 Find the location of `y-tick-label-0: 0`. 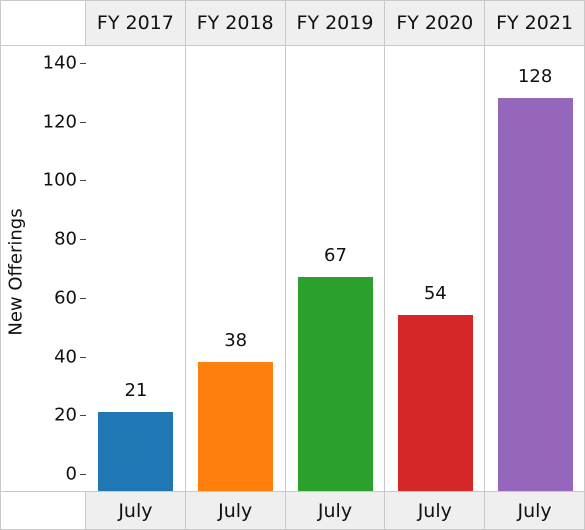

y-tick-label-0: 0 is located at coordinates (71, 474).